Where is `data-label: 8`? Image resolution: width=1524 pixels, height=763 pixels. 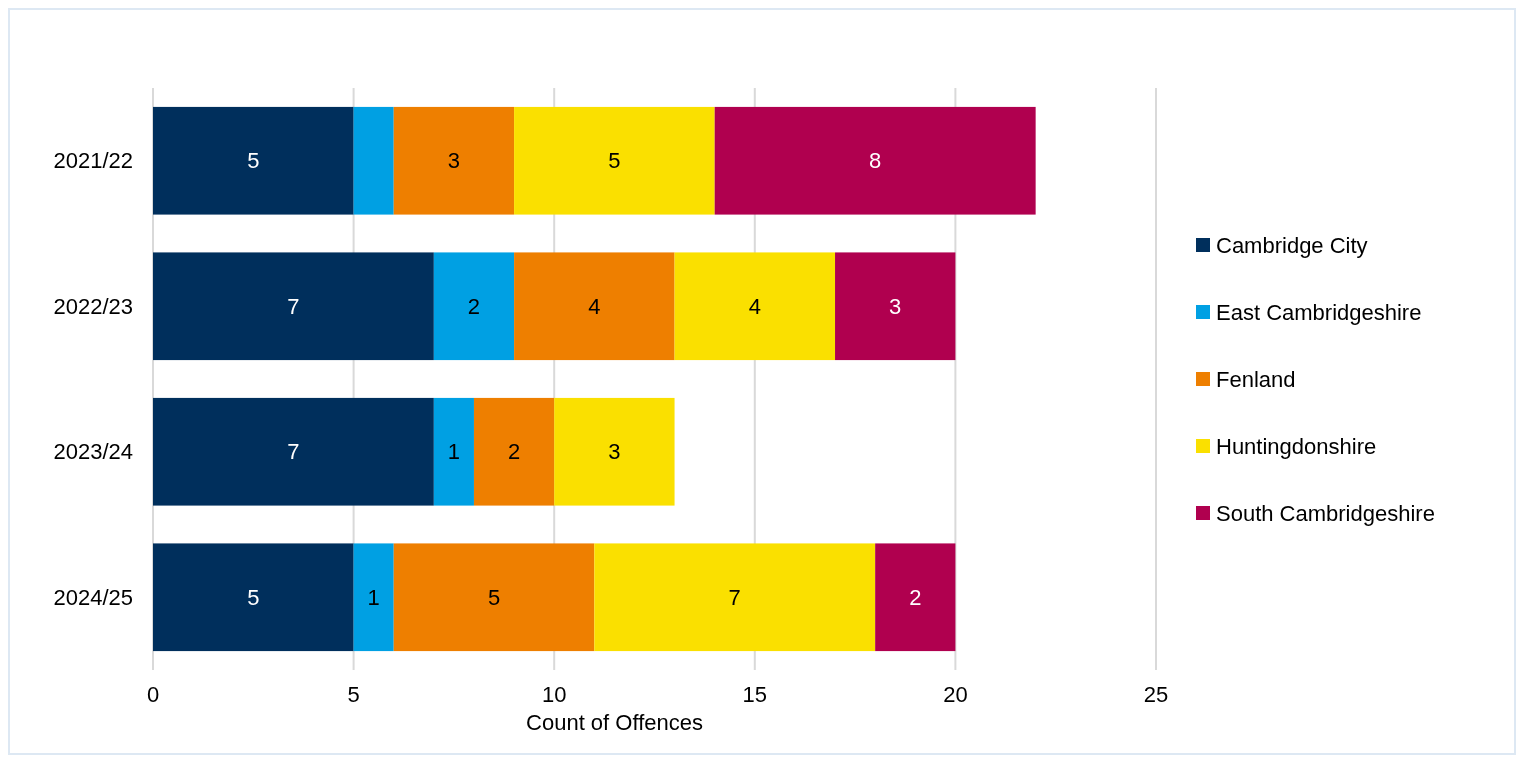 data-label: 8 is located at coordinates (875, 161).